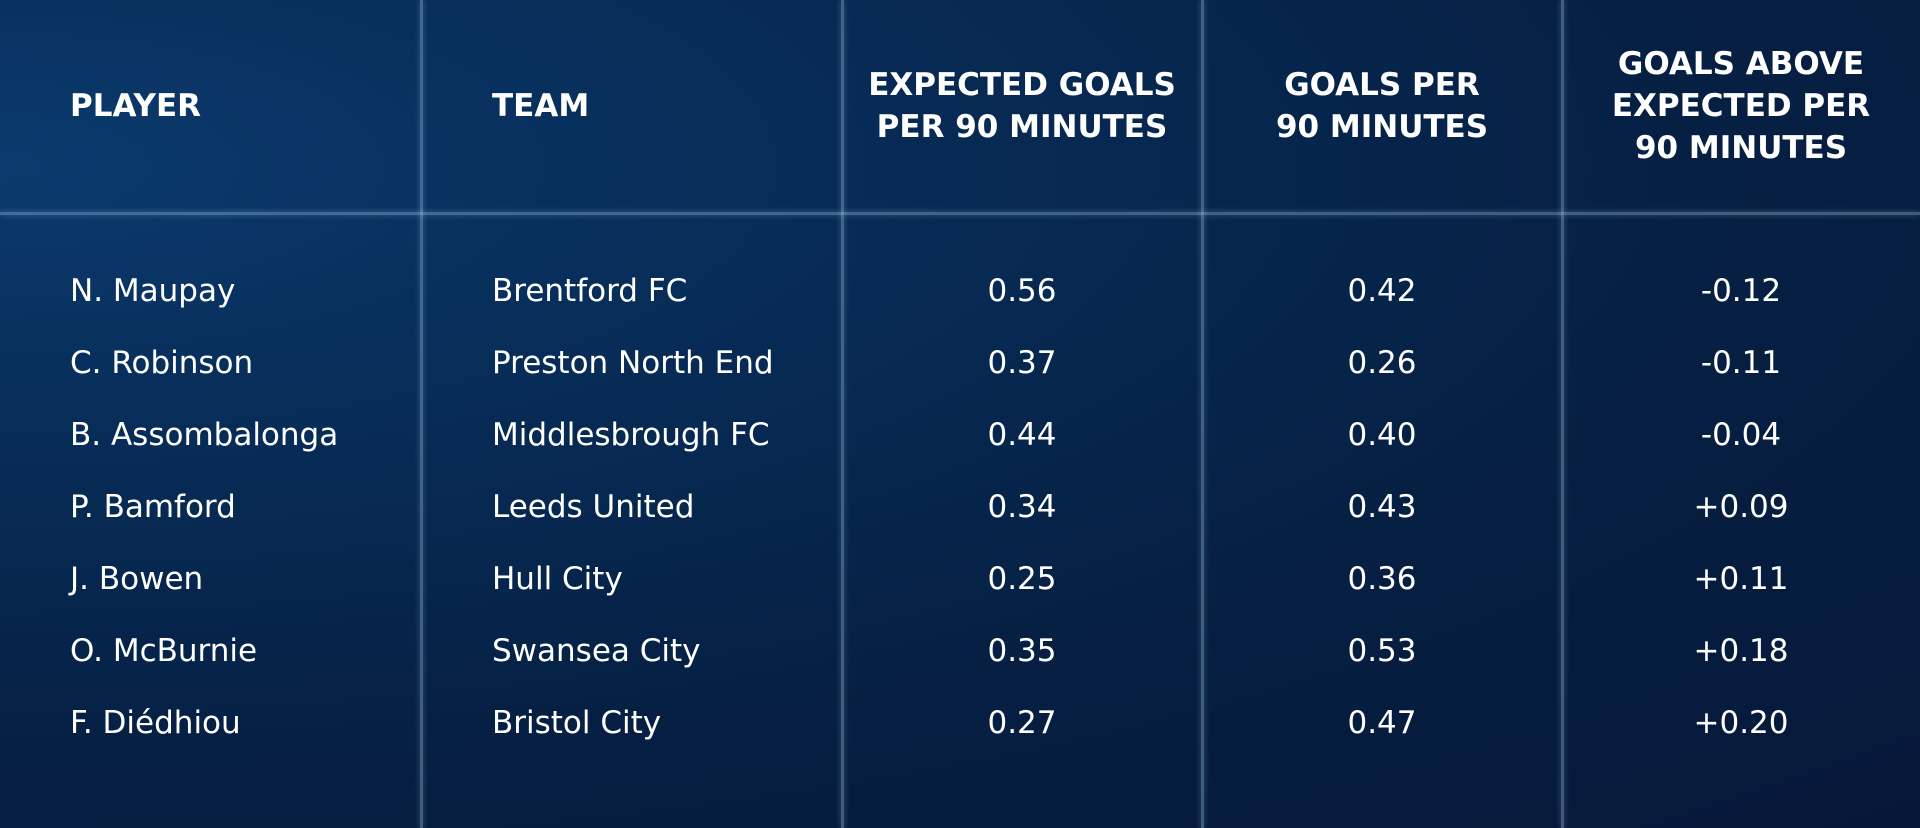 The height and width of the screenshot is (828, 1920). Describe the element at coordinates (1741, 651) in the screenshot. I see `goals-above-expected-value: +0.18` at that location.